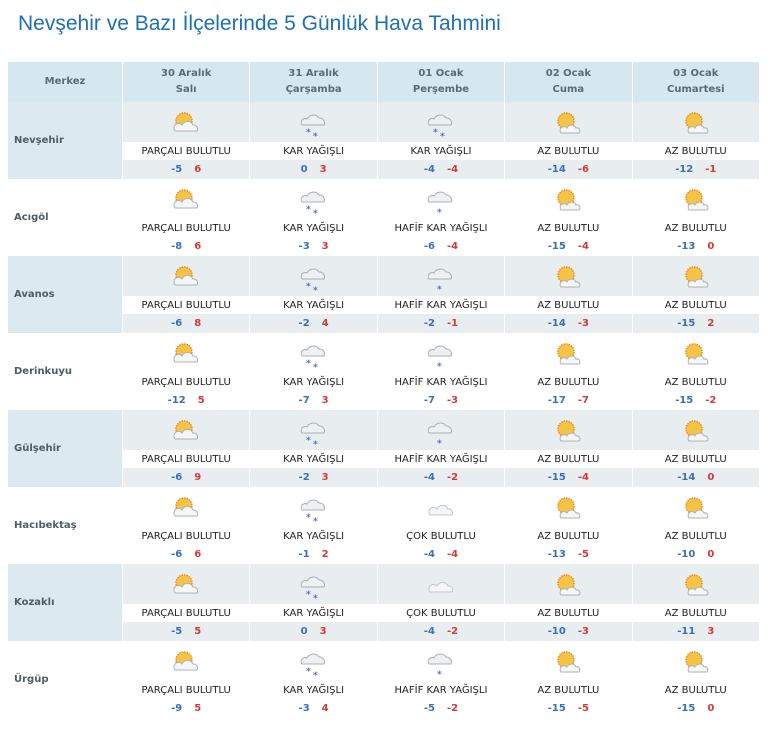 The image size is (776, 733). I want to click on low-temp: -14, so click(556, 169).